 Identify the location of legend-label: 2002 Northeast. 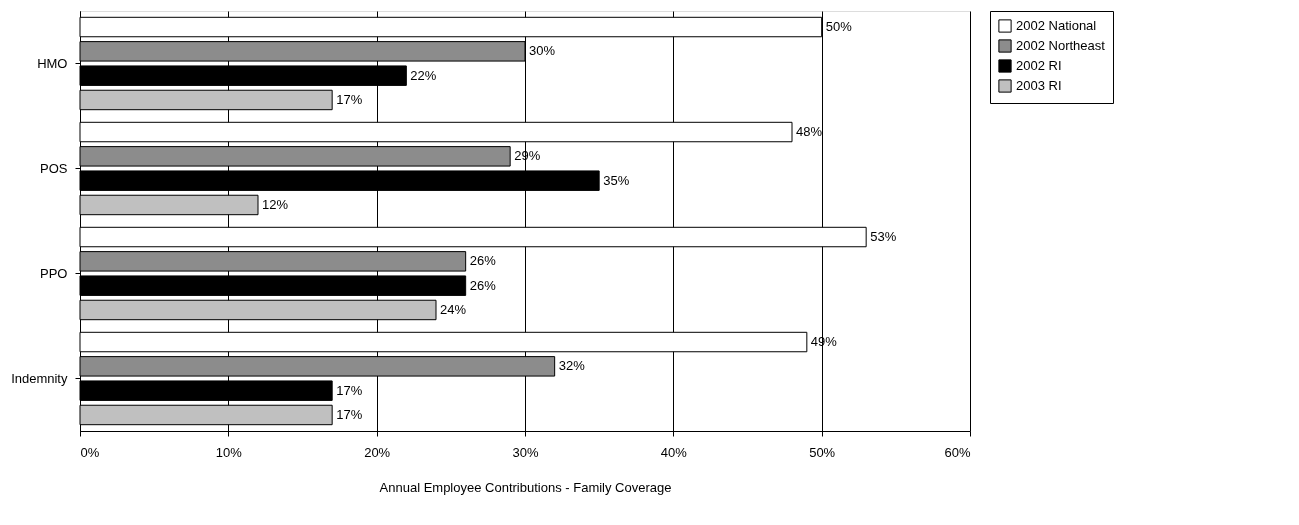
(1061, 45).